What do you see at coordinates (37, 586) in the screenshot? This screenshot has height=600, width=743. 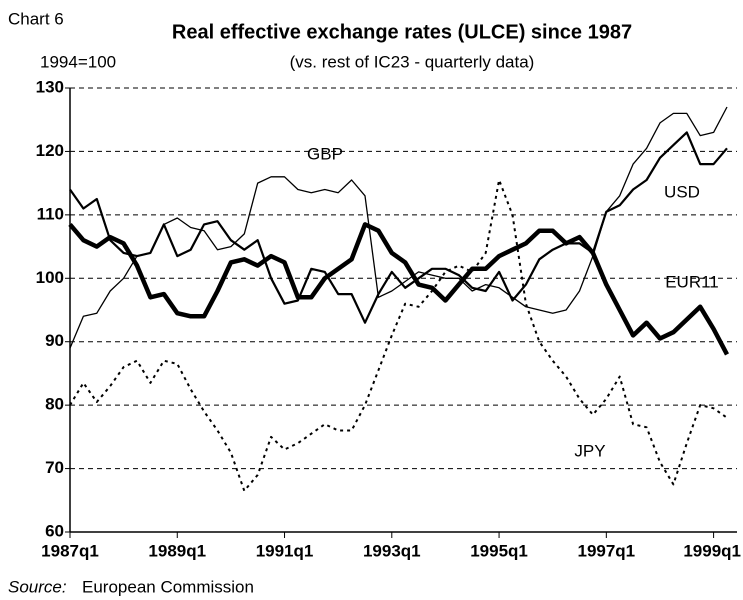 I see `source-label: Source:` at bounding box center [37, 586].